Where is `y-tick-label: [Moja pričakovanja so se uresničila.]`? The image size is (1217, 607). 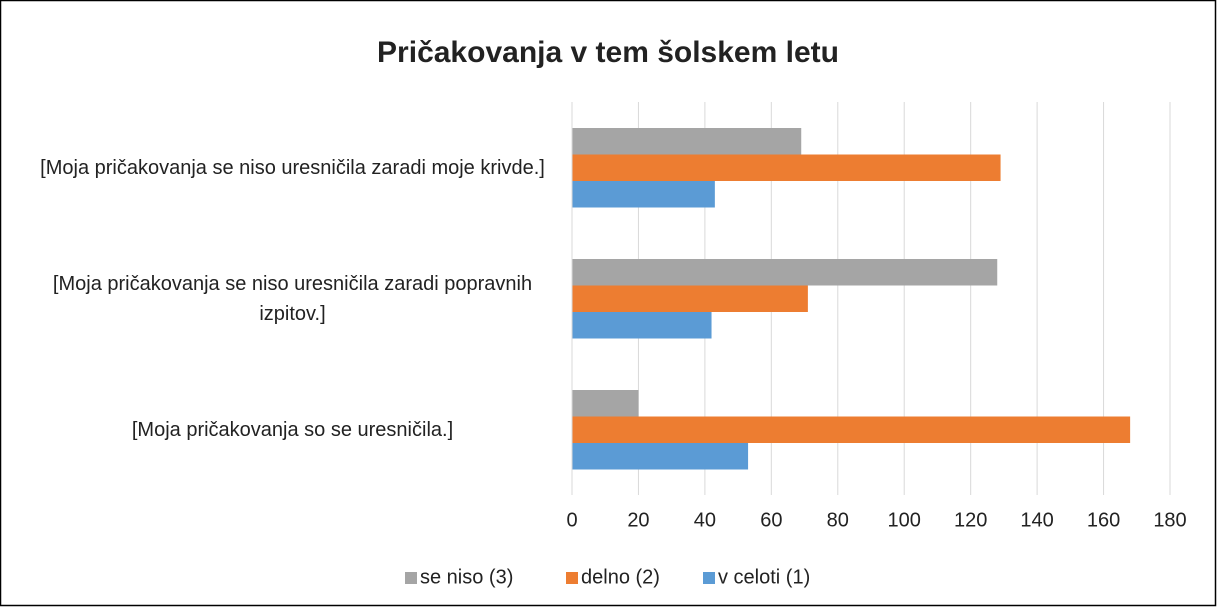
y-tick-label: [Moja pričakovanja so se uresničila.] is located at coordinates (292, 429).